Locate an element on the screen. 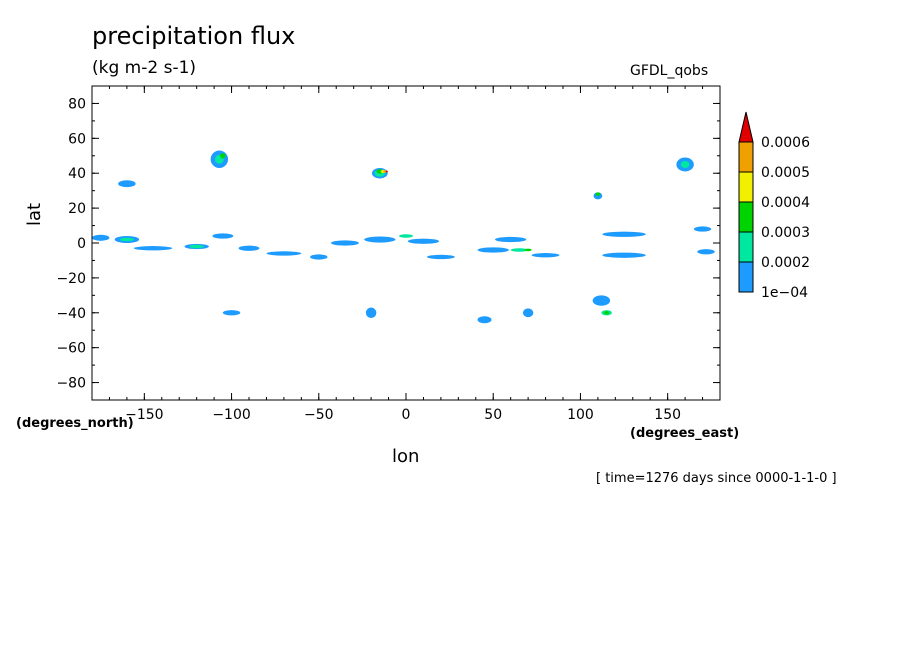 This screenshot has width=904, height=654. x-axis-label: lon is located at coordinates (406, 456).